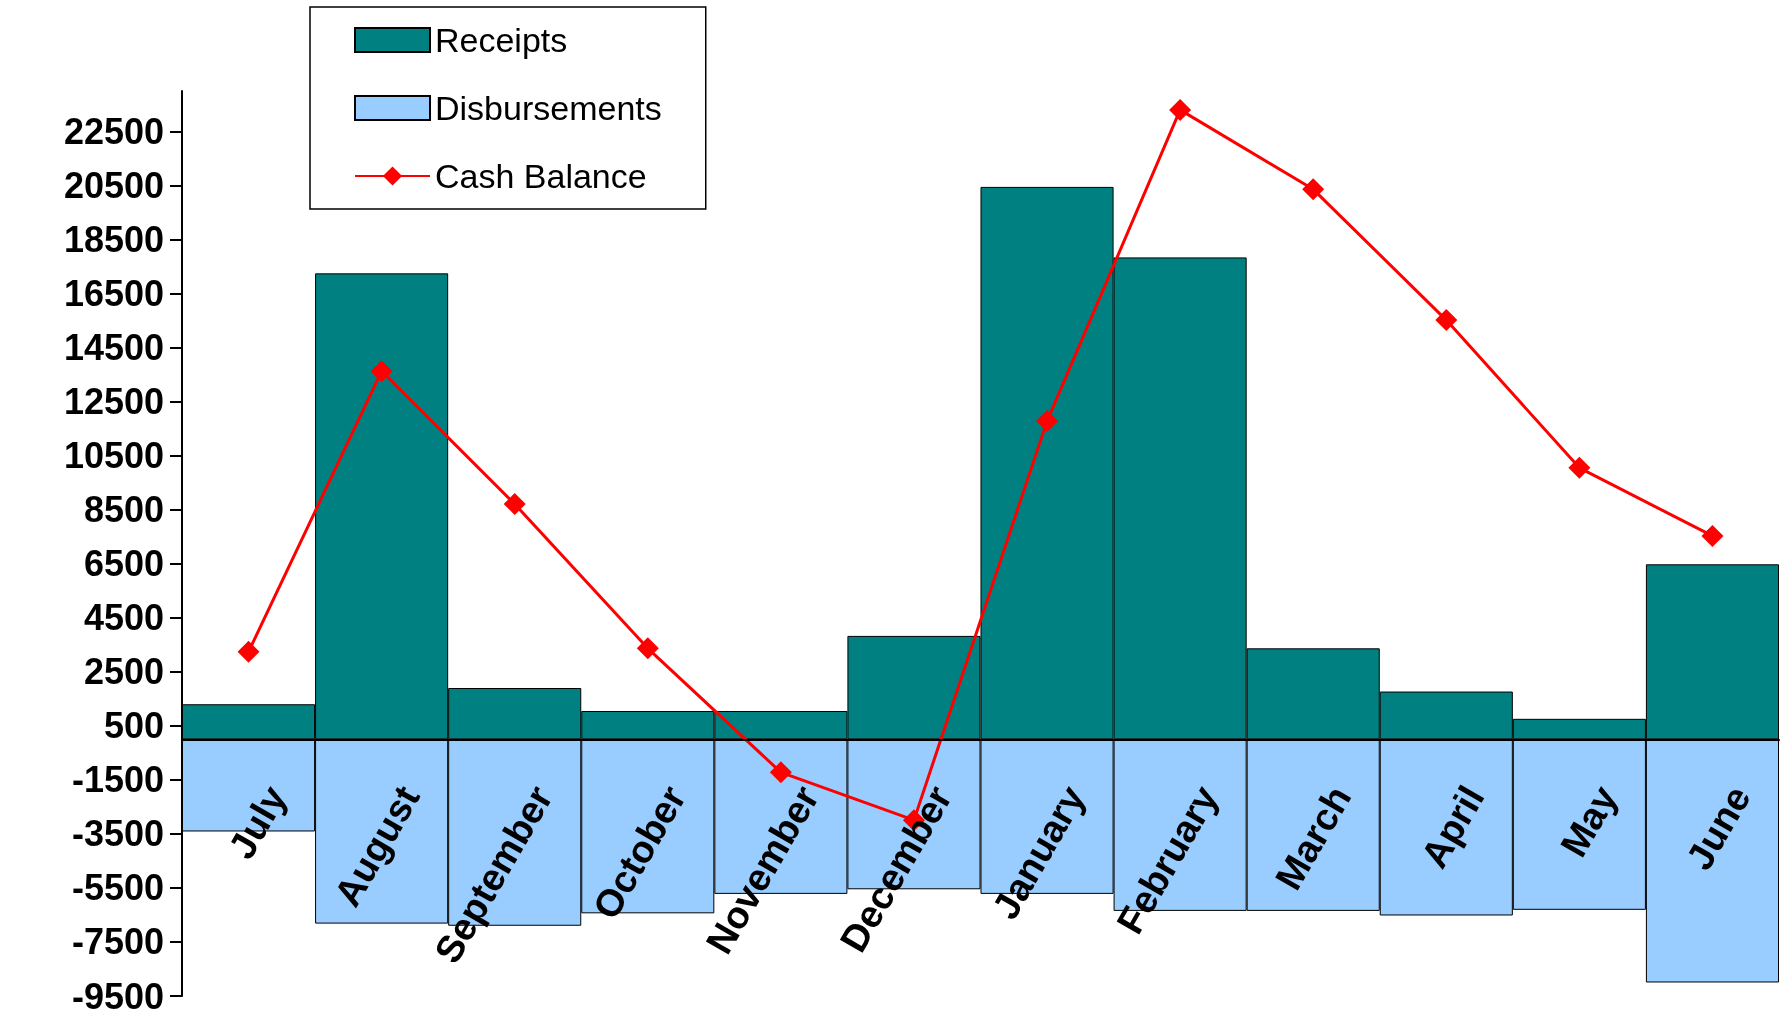 This screenshot has height=1024, width=1785. What do you see at coordinates (123, 564) in the screenshot?
I see `y-tick-label: 6500` at bounding box center [123, 564].